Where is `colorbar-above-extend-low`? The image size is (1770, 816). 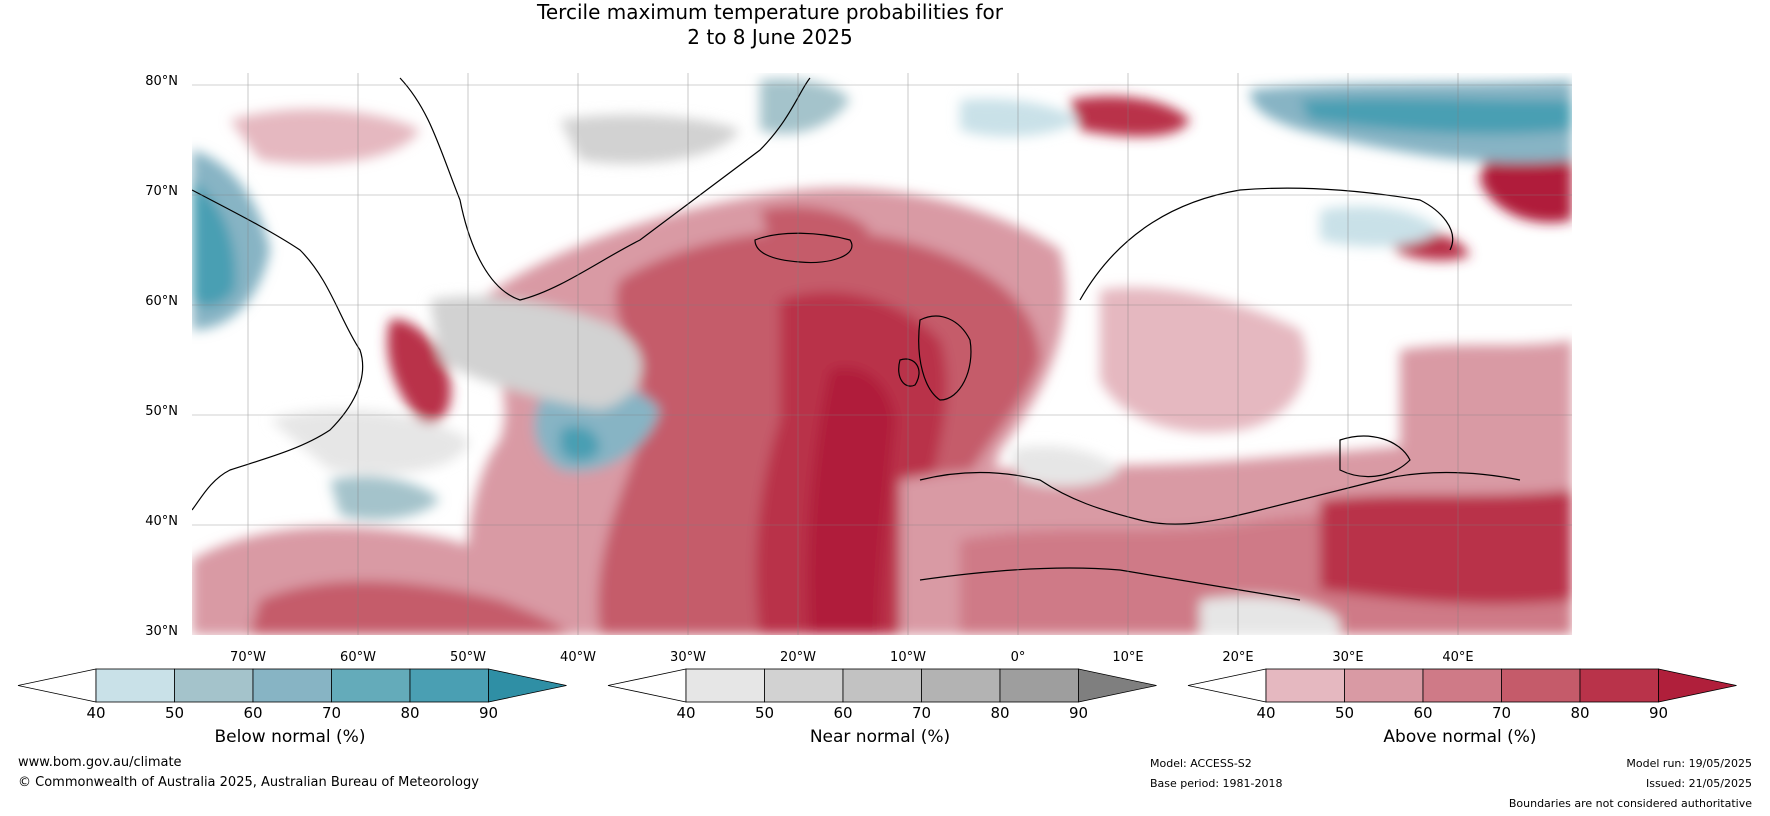
colorbar-above-extend-low is located at coordinates (1227, 685).